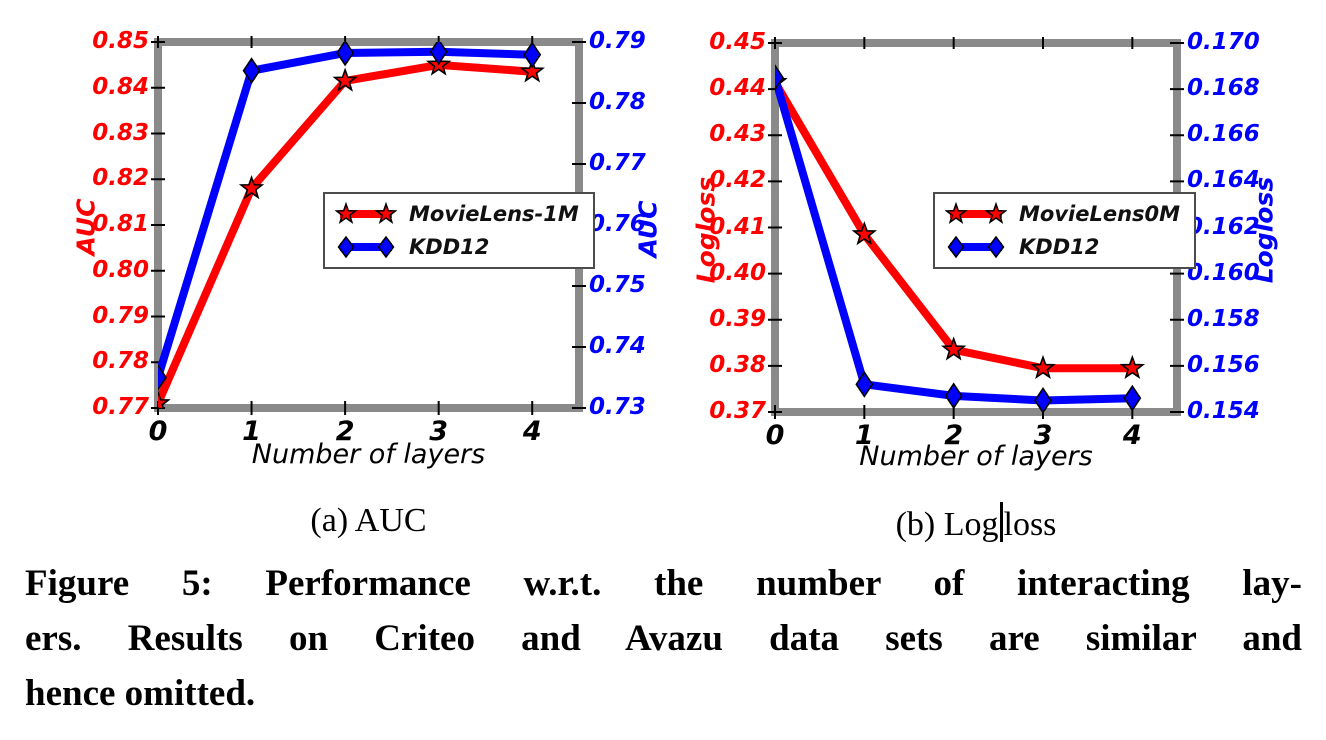  Describe the element at coordinates (617, 163) in the screenshot. I see `y-tick-label-right: 0.77` at that location.